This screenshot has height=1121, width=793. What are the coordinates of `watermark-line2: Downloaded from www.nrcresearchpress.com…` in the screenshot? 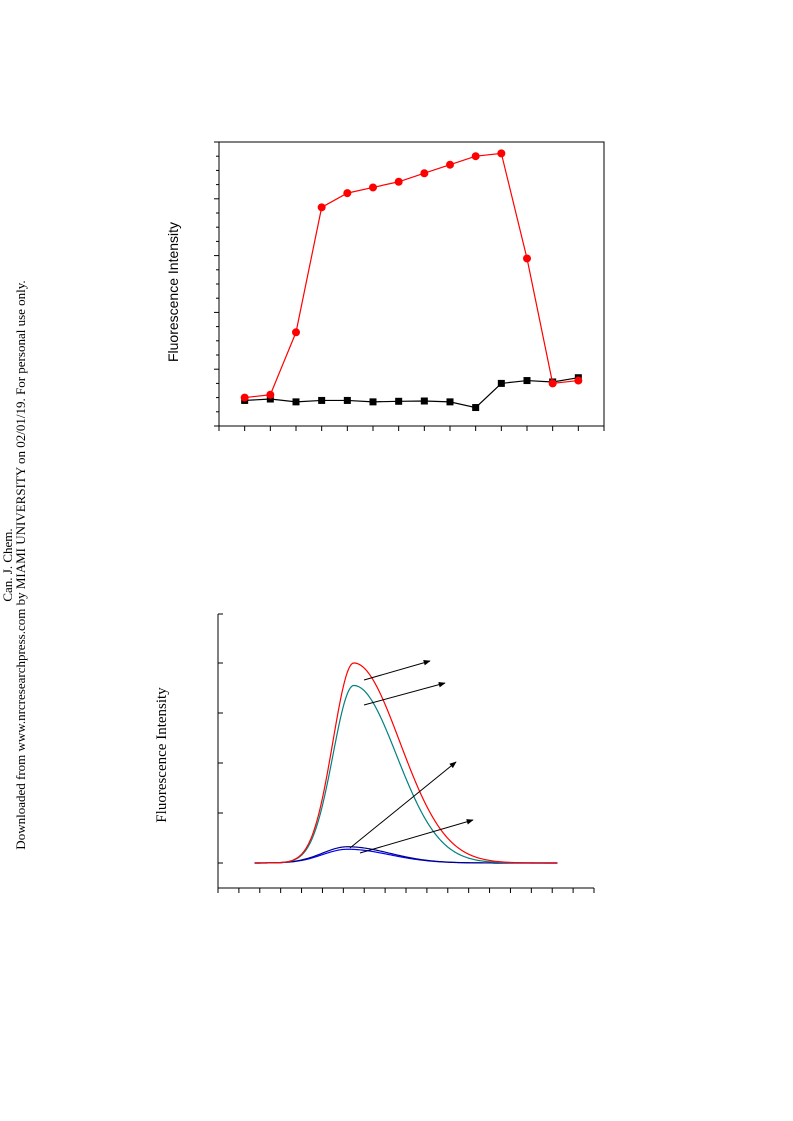 It's located at (20, 564).